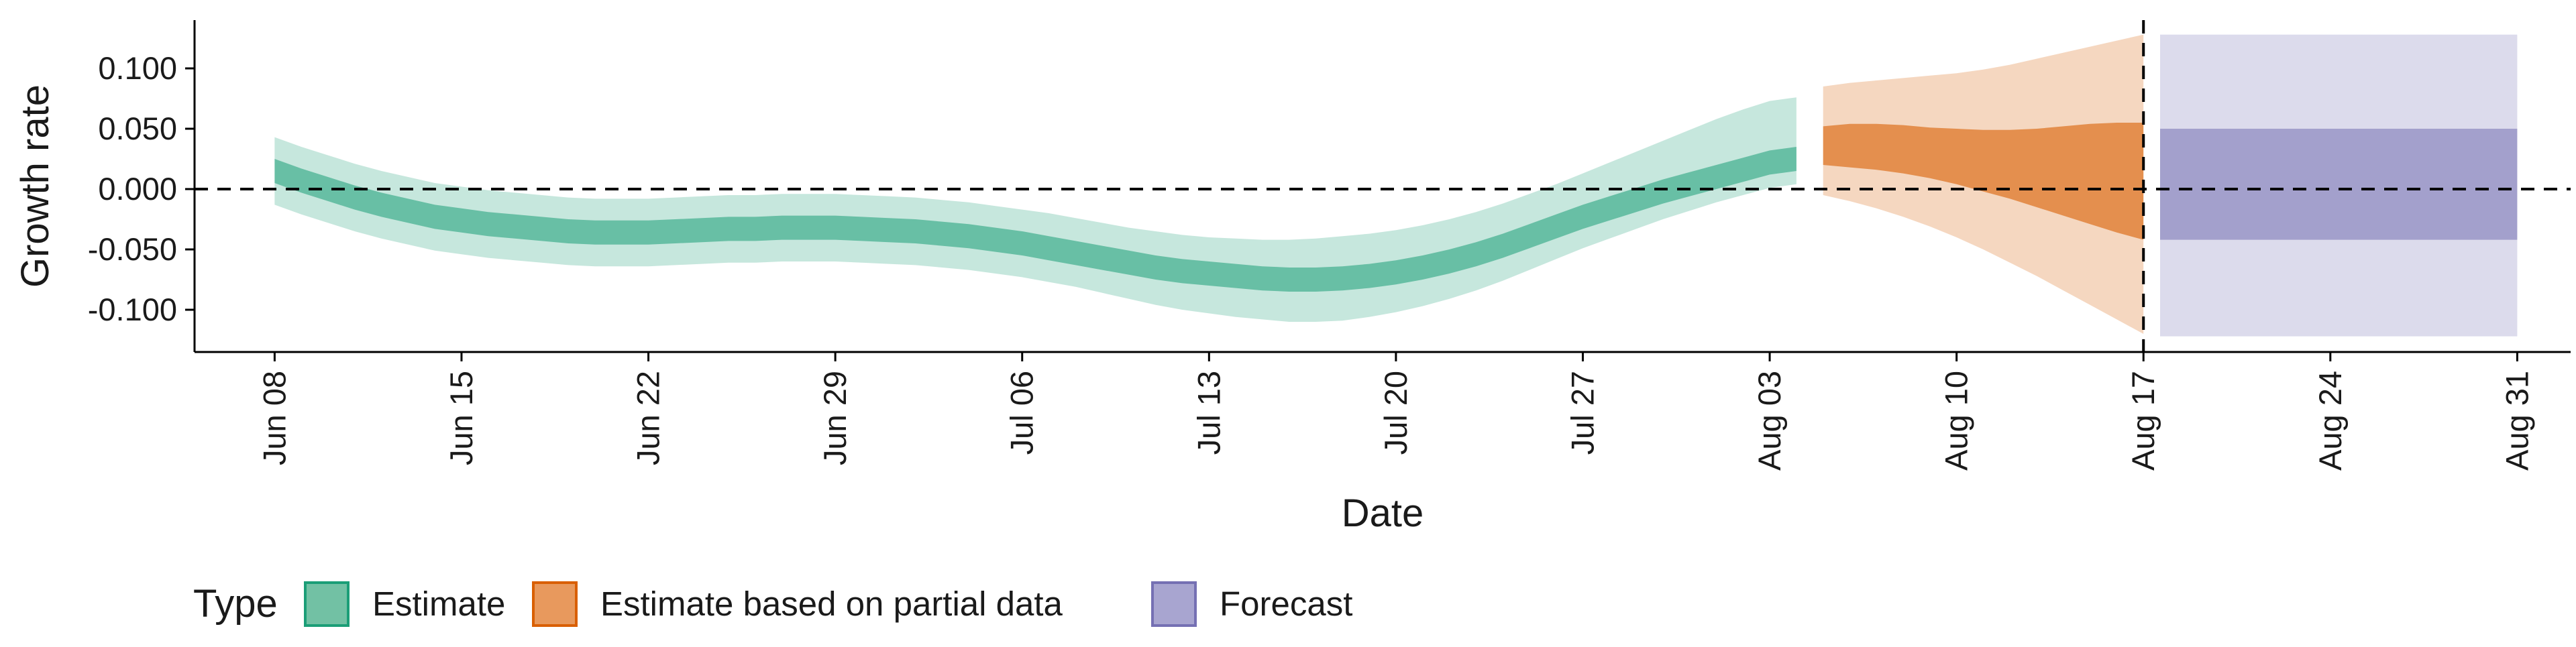 This screenshot has width=2576, height=647. What do you see at coordinates (327, 604) in the screenshot?
I see `legend-swatch-estimate` at bounding box center [327, 604].